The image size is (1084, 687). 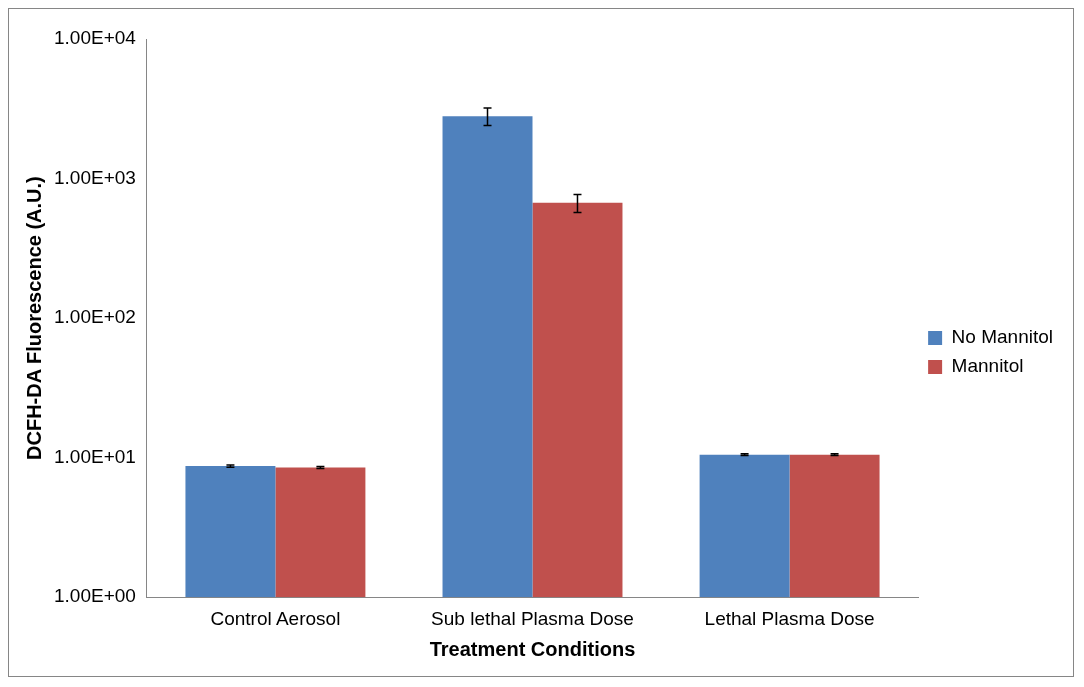 What do you see at coordinates (94, 596) in the screenshot?
I see `y-tick-label: 1.00E+00` at bounding box center [94, 596].